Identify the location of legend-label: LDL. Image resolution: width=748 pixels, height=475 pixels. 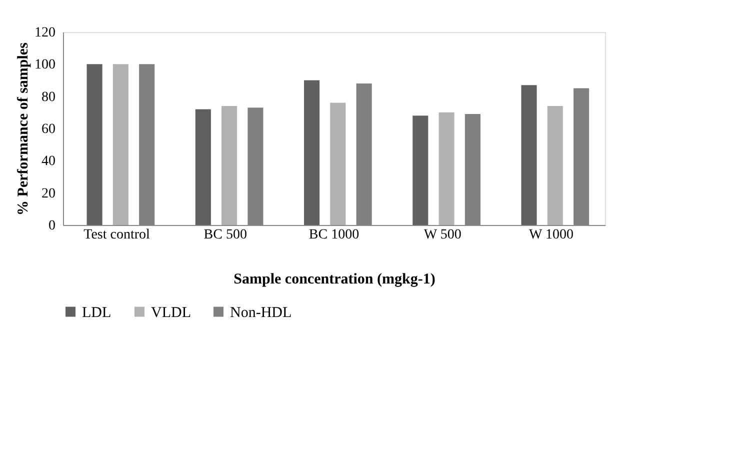
(97, 312).